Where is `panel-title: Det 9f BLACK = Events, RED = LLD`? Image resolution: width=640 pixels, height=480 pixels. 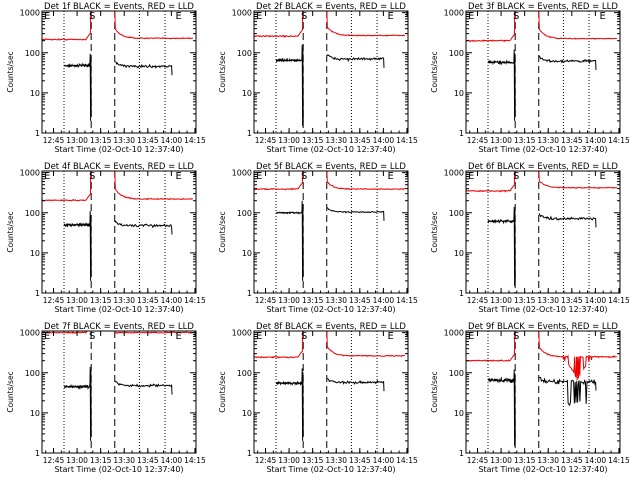
panel-title: Det 9f BLACK = Events, RED = LLD is located at coordinates (543, 327).